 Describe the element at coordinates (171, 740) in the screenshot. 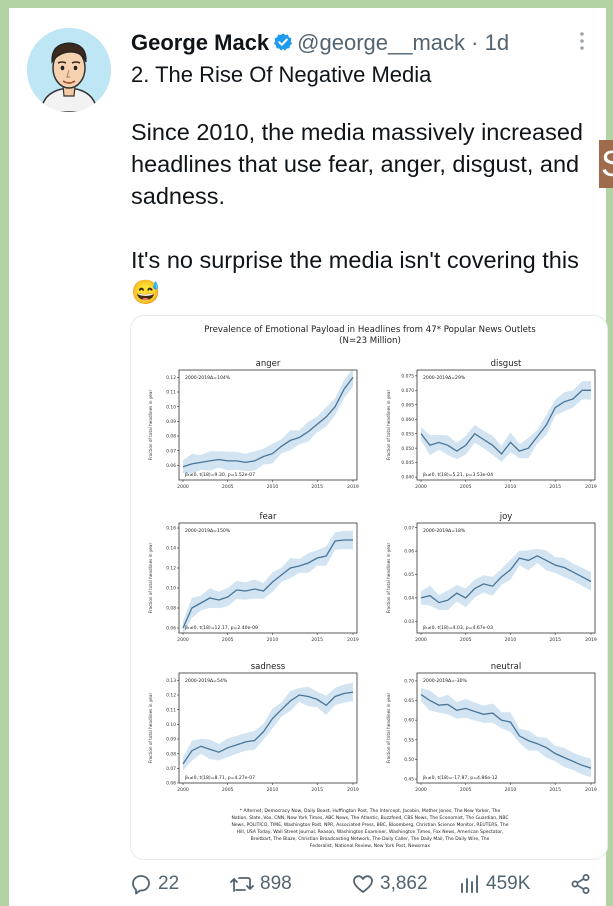

I see `y-tick-label: 0.09` at that location.